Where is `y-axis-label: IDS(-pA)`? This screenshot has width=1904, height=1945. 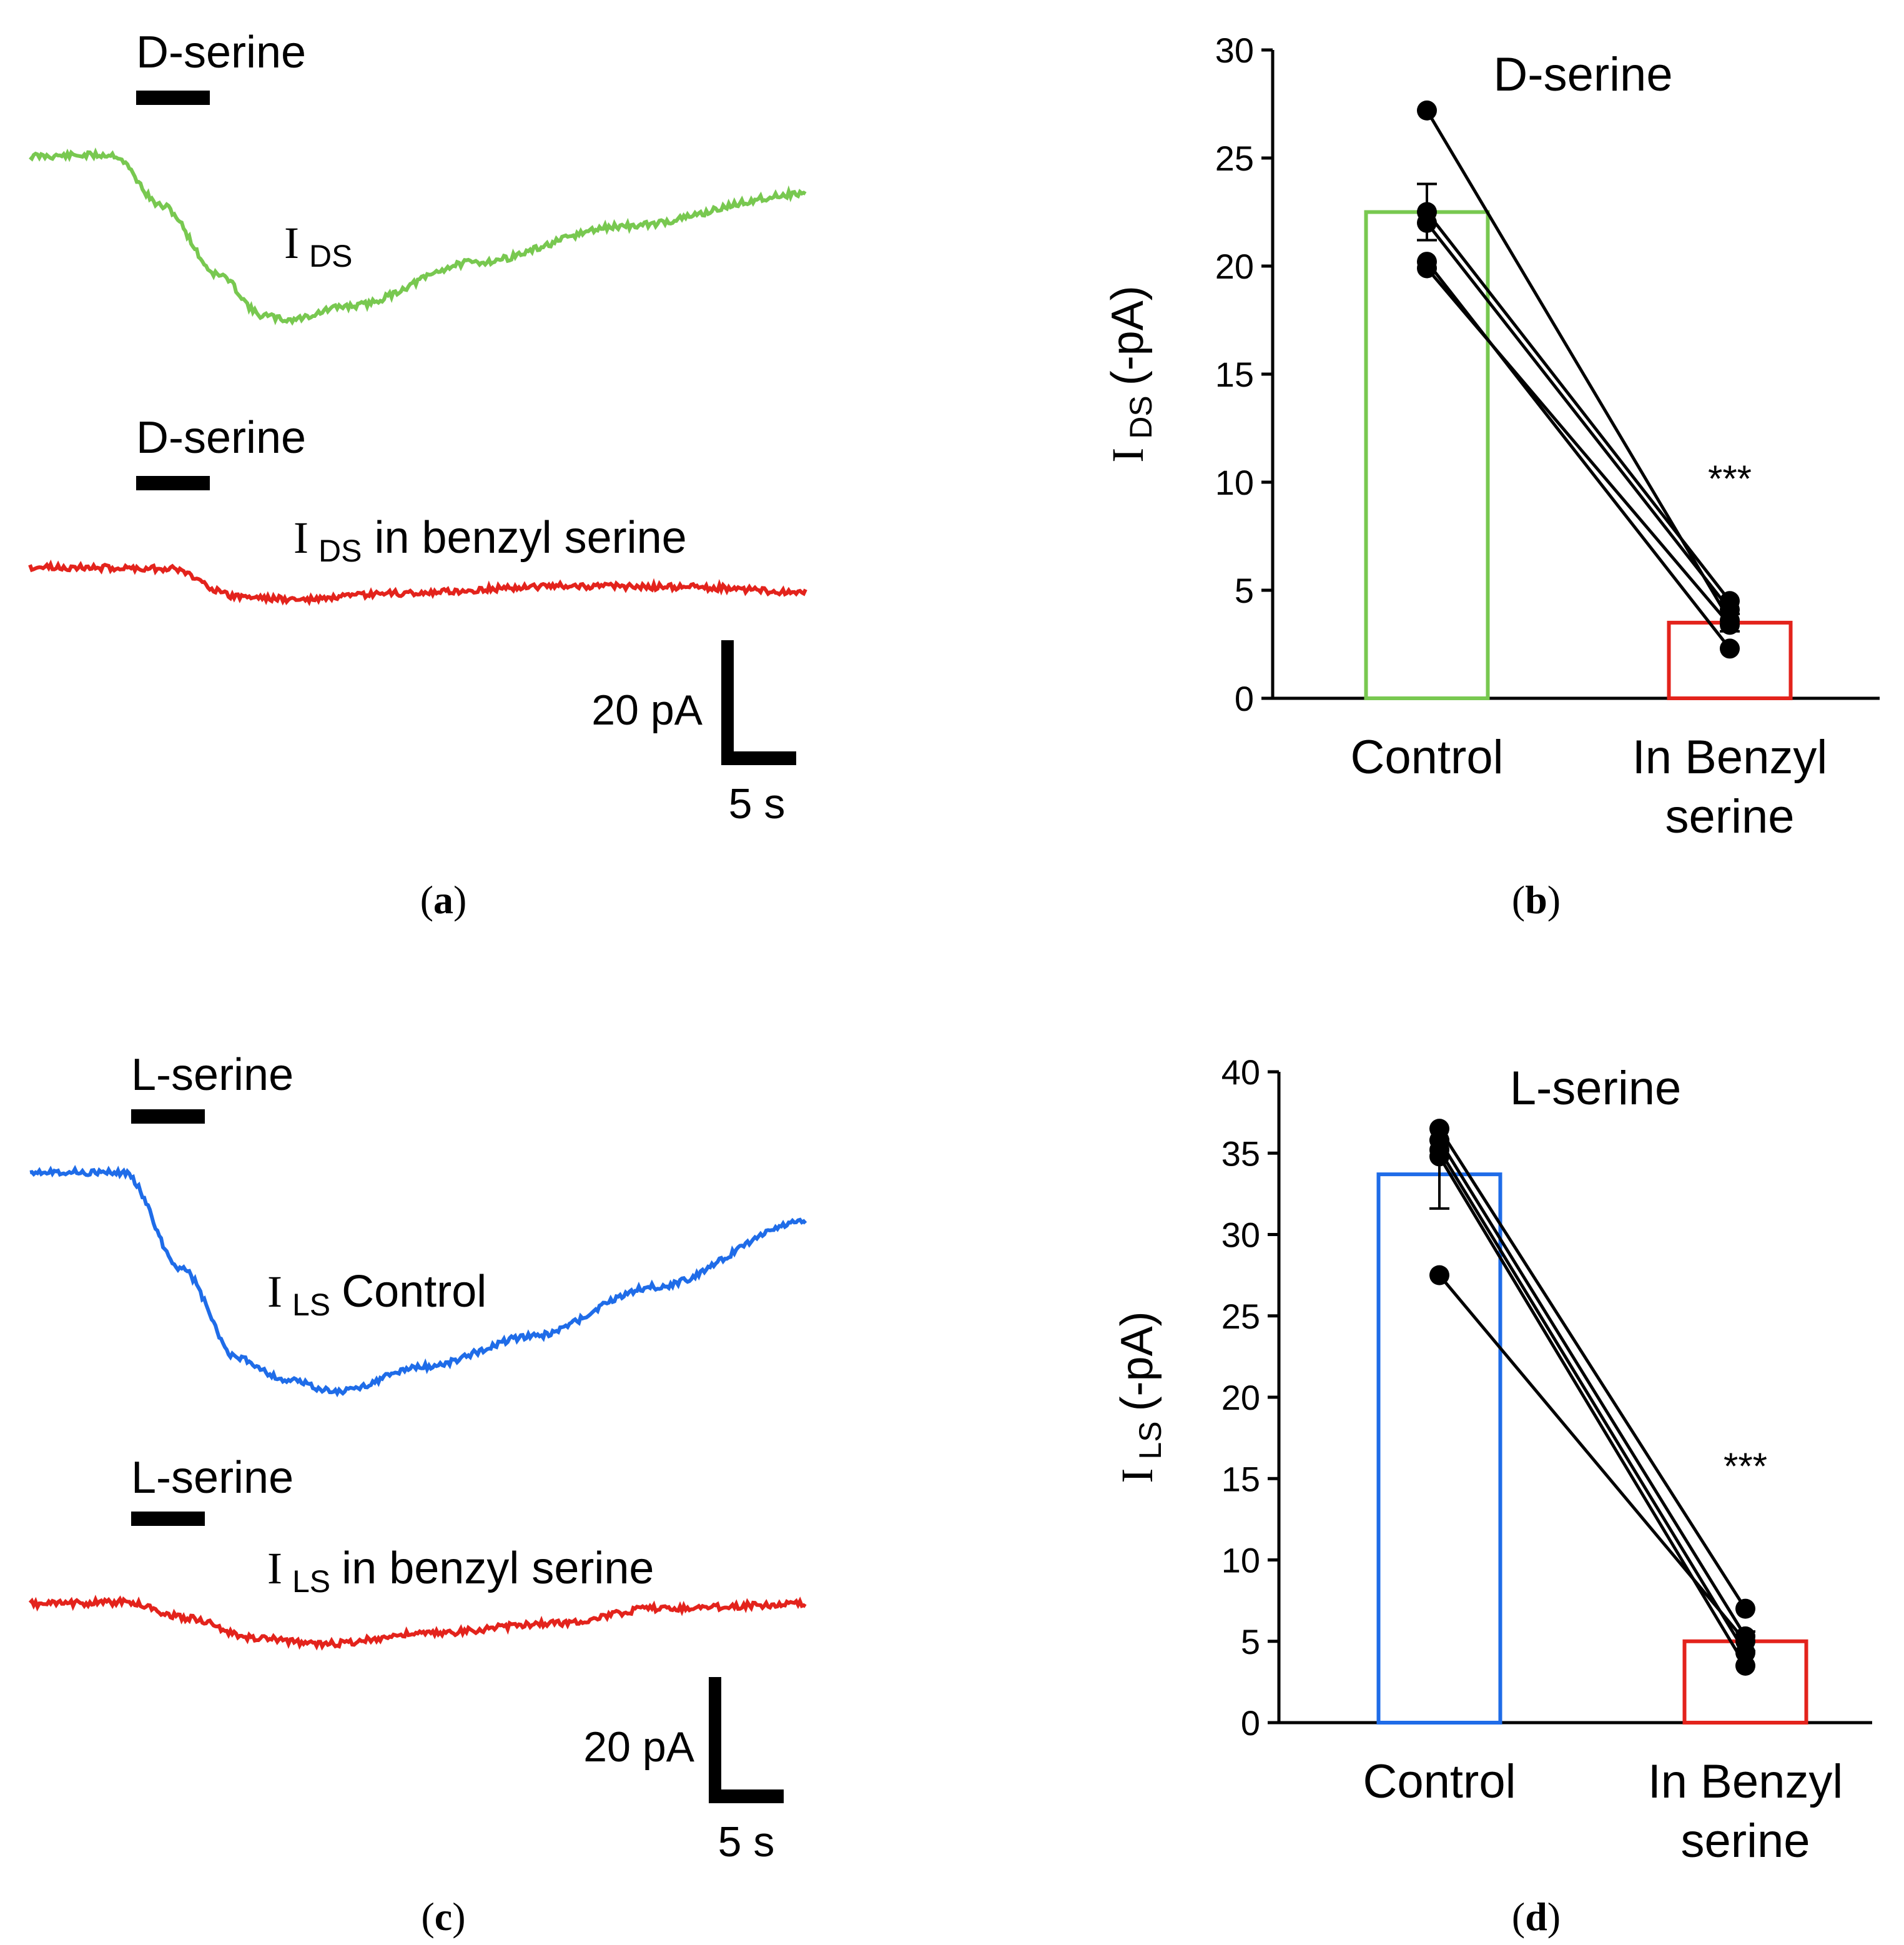 y-axis-label: IDS(-pA) is located at coordinates (1130, 373).